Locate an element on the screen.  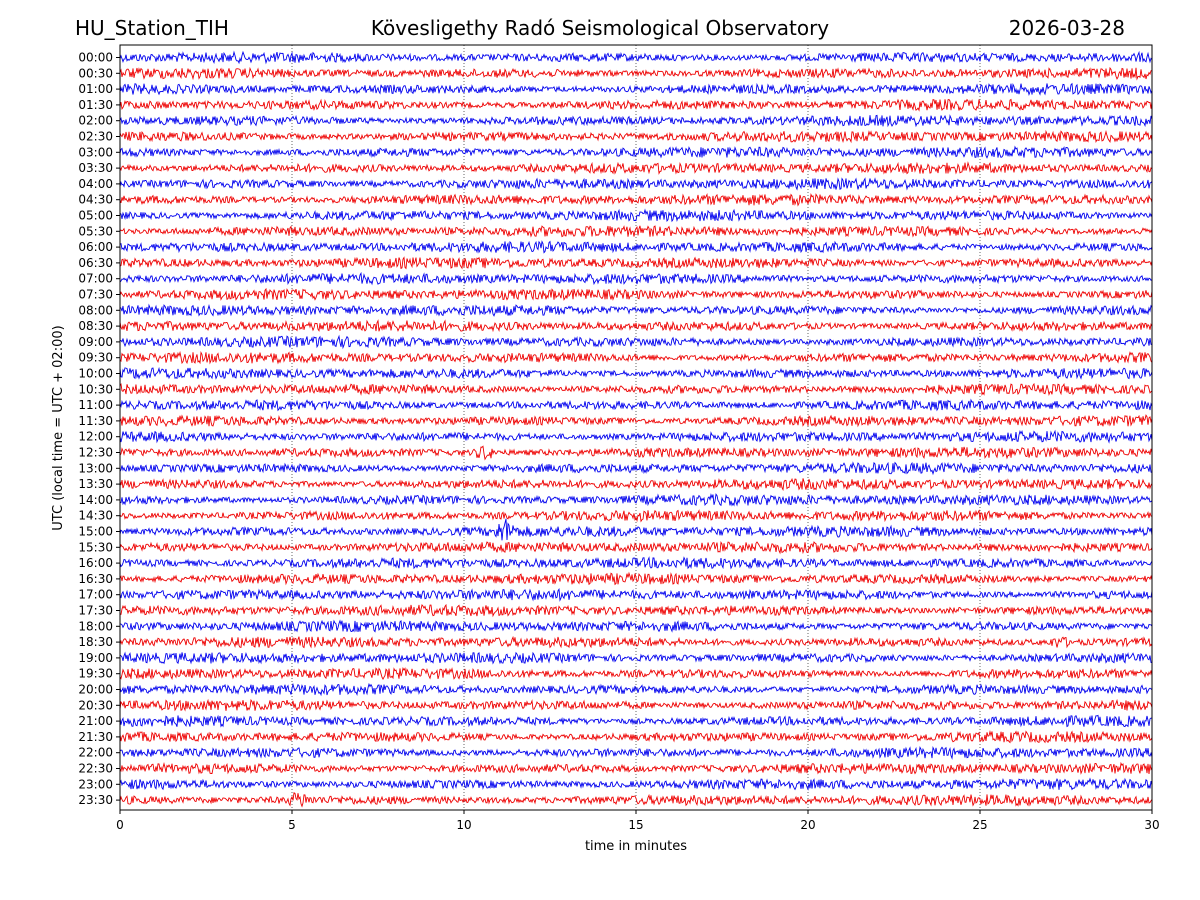
y-tick-label: 18:30 is located at coordinates (95, 642).